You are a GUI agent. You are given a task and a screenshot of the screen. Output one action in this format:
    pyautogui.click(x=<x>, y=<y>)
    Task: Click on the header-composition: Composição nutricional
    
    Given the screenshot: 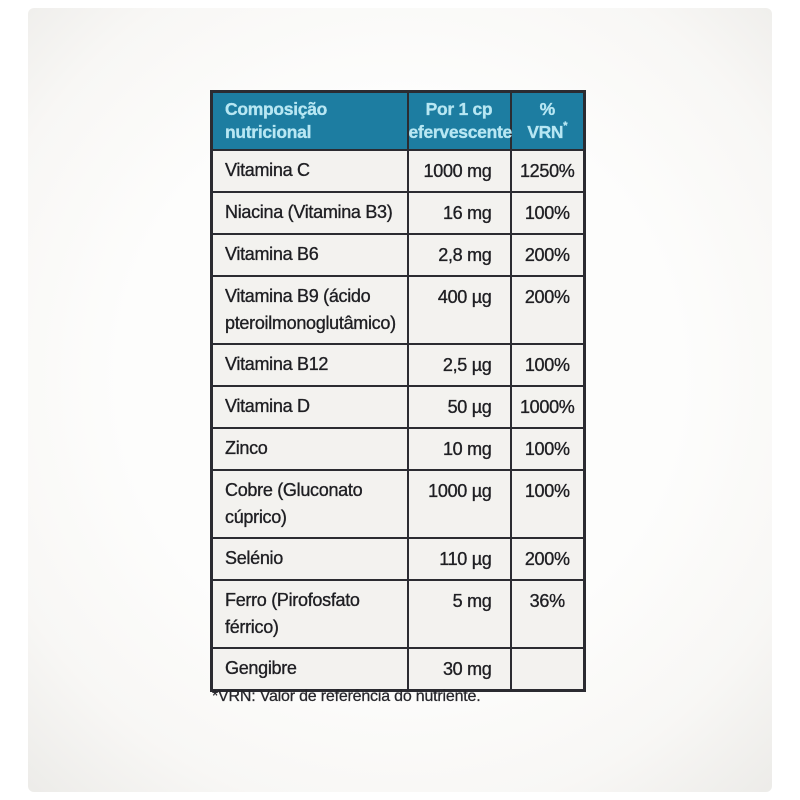 What is the action you would take?
    pyautogui.click(x=309, y=120)
    